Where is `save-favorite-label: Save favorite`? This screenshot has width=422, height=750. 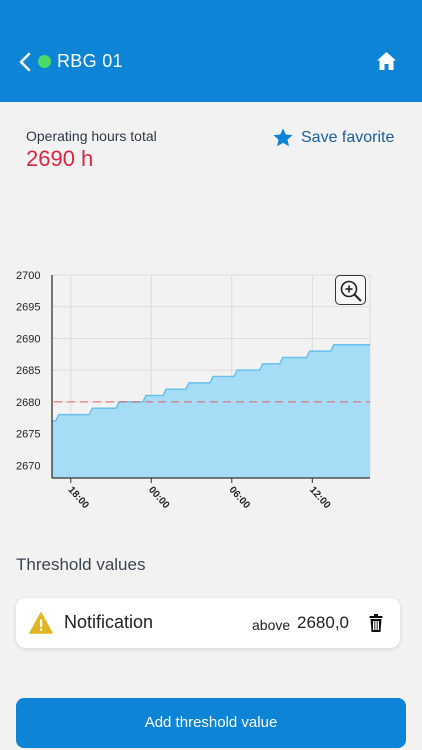
save-favorite-label: Save favorite is located at coordinates (348, 137).